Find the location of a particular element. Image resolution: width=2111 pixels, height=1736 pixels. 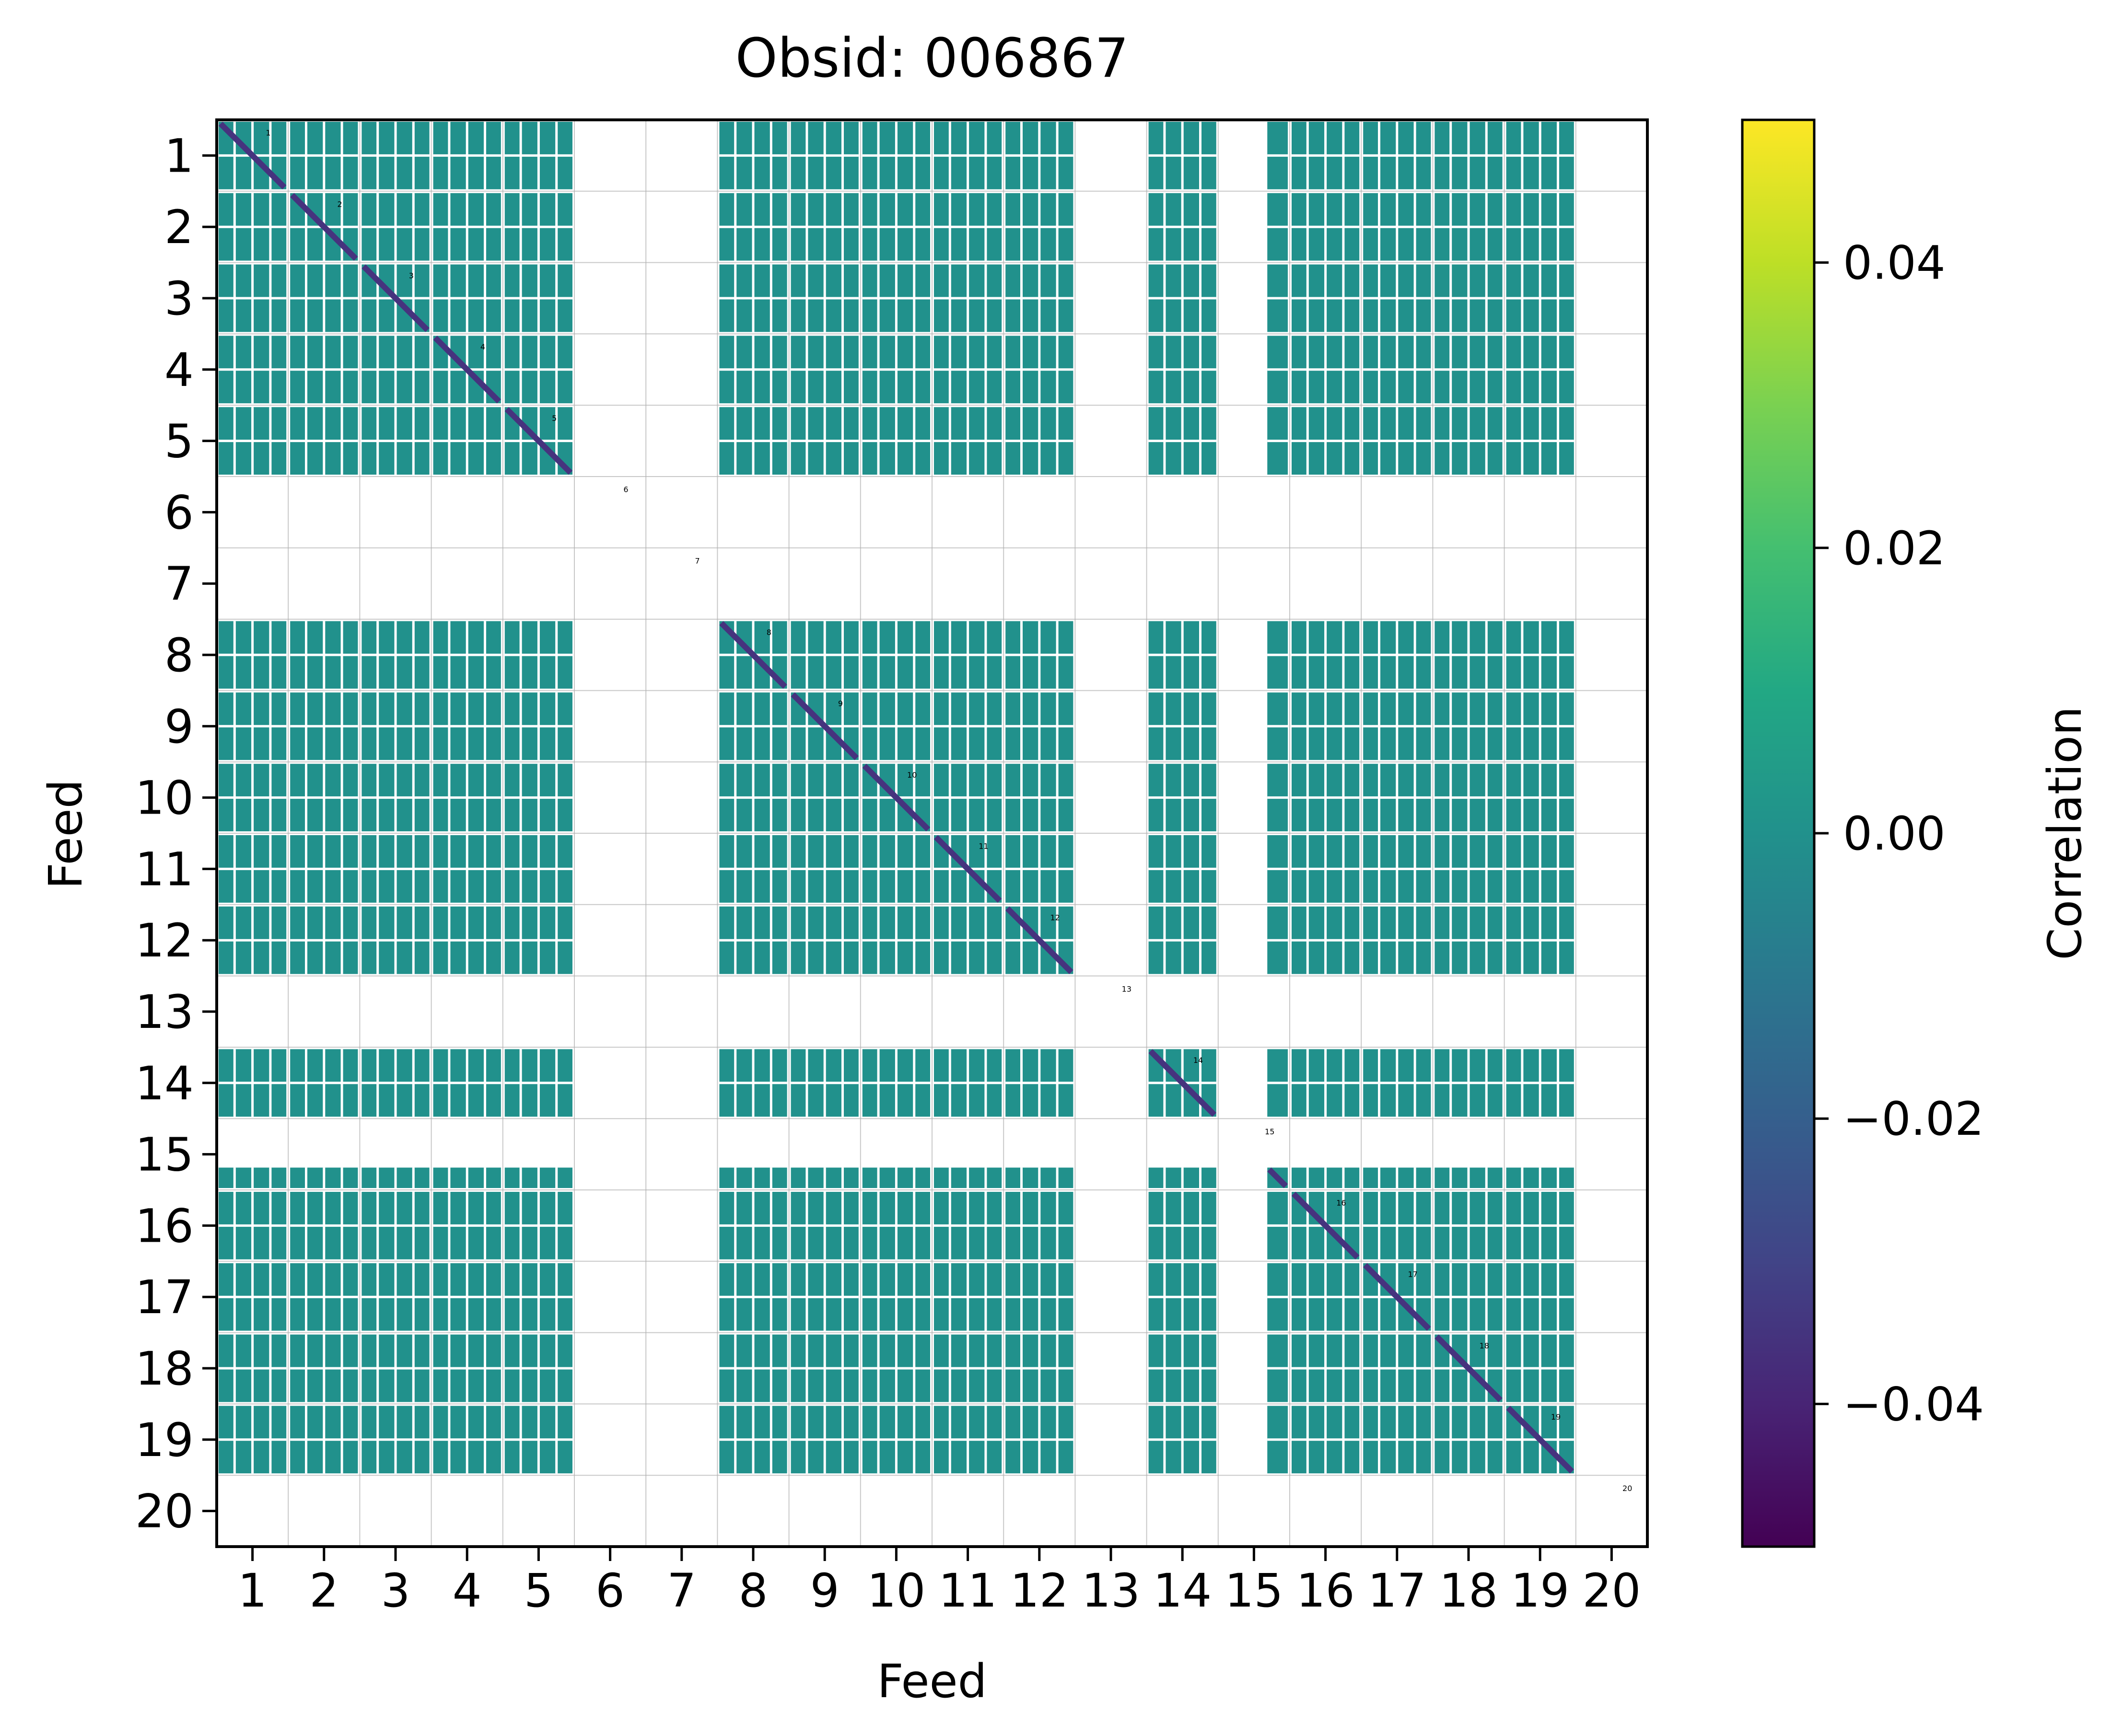

diagonal-label-20: 20 is located at coordinates (1627, 1488).